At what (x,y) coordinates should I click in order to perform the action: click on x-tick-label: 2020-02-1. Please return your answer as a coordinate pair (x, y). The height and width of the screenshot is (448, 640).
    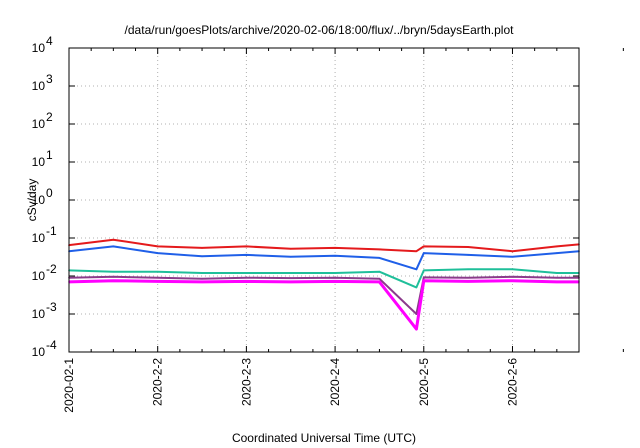
    Looking at the image, I should click on (69, 385).